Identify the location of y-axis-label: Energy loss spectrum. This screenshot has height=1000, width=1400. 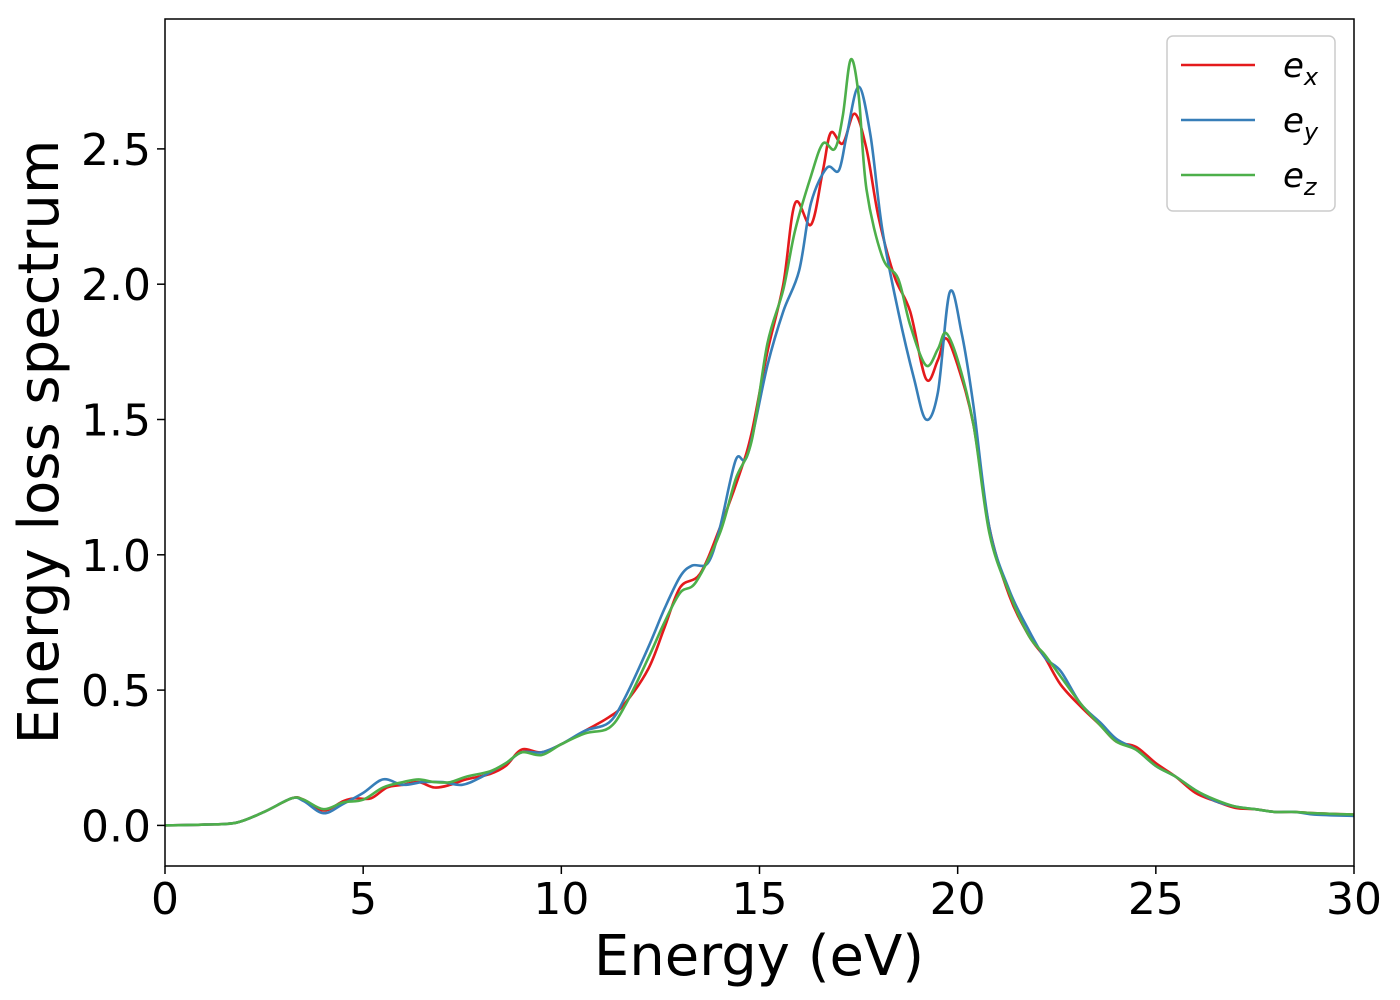
(39, 442).